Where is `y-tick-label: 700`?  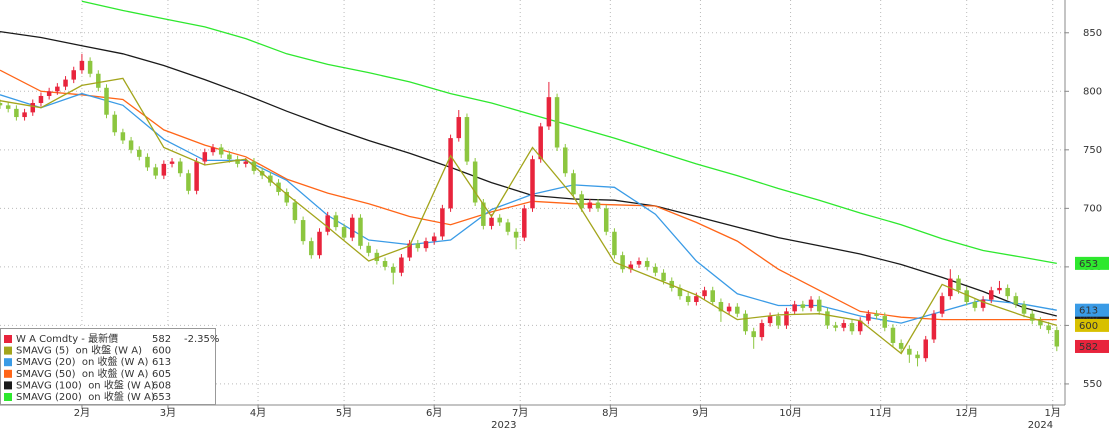
y-tick-label: 700 is located at coordinates (1092, 208).